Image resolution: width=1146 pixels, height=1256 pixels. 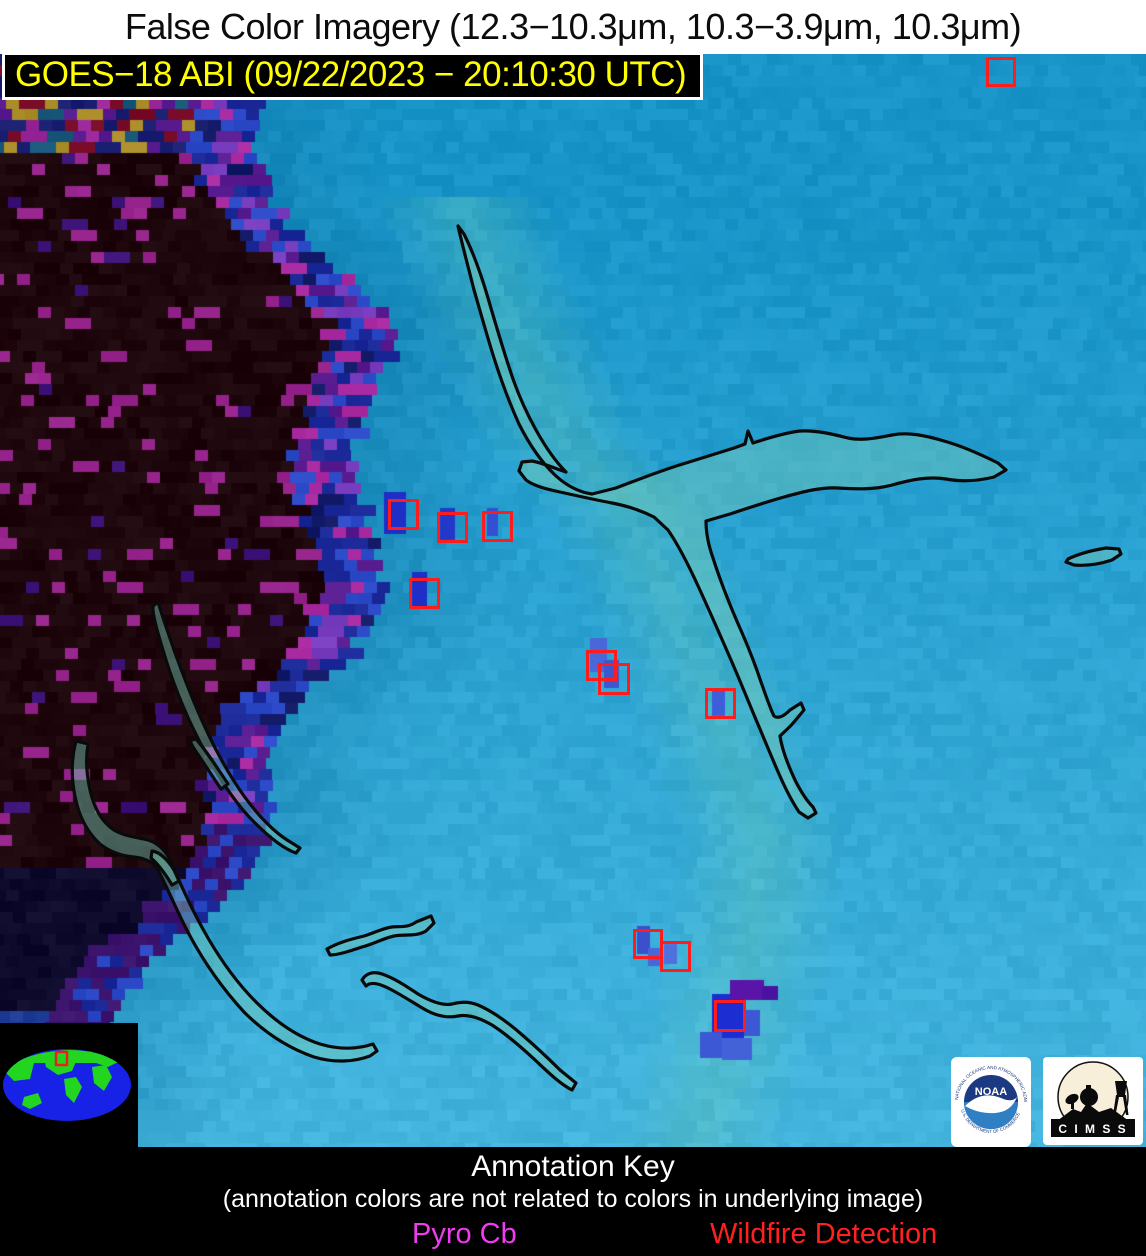 What do you see at coordinates (1092, 1129) in the screenshot?
I see `cimss-wordmark: C I M S S` at bounding box center [1092, 1129].